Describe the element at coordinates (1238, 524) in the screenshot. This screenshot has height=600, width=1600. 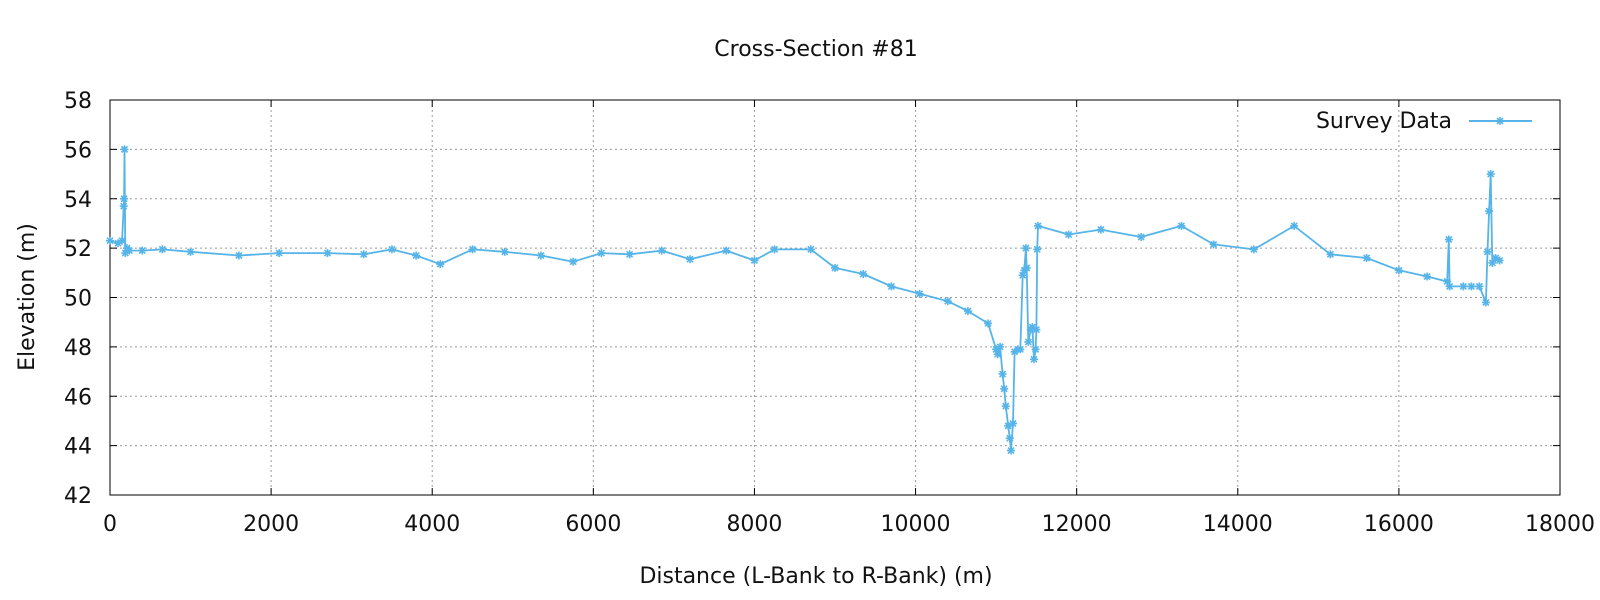
I see `x-tick-label: 14000` at that location.